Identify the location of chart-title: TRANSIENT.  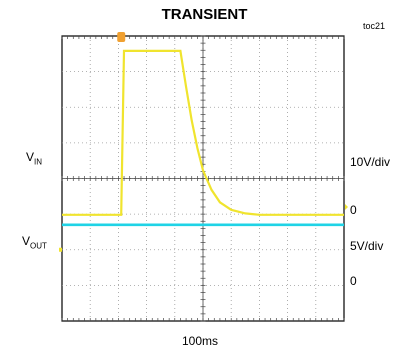
(204, 14).